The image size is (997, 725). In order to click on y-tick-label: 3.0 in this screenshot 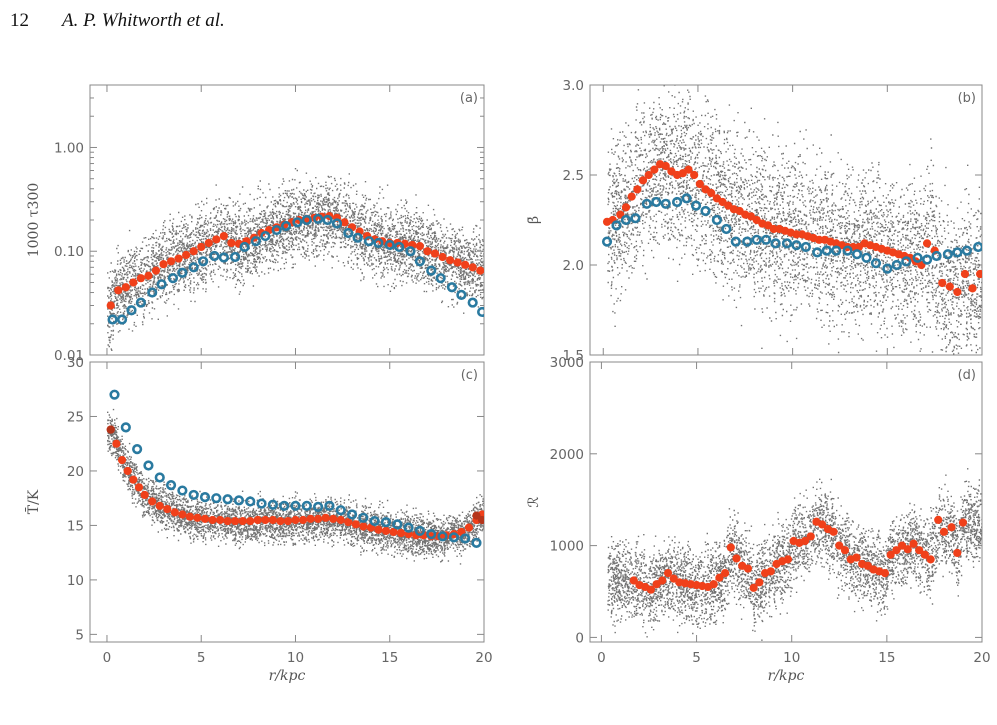, I will do `click(573, 86)`.